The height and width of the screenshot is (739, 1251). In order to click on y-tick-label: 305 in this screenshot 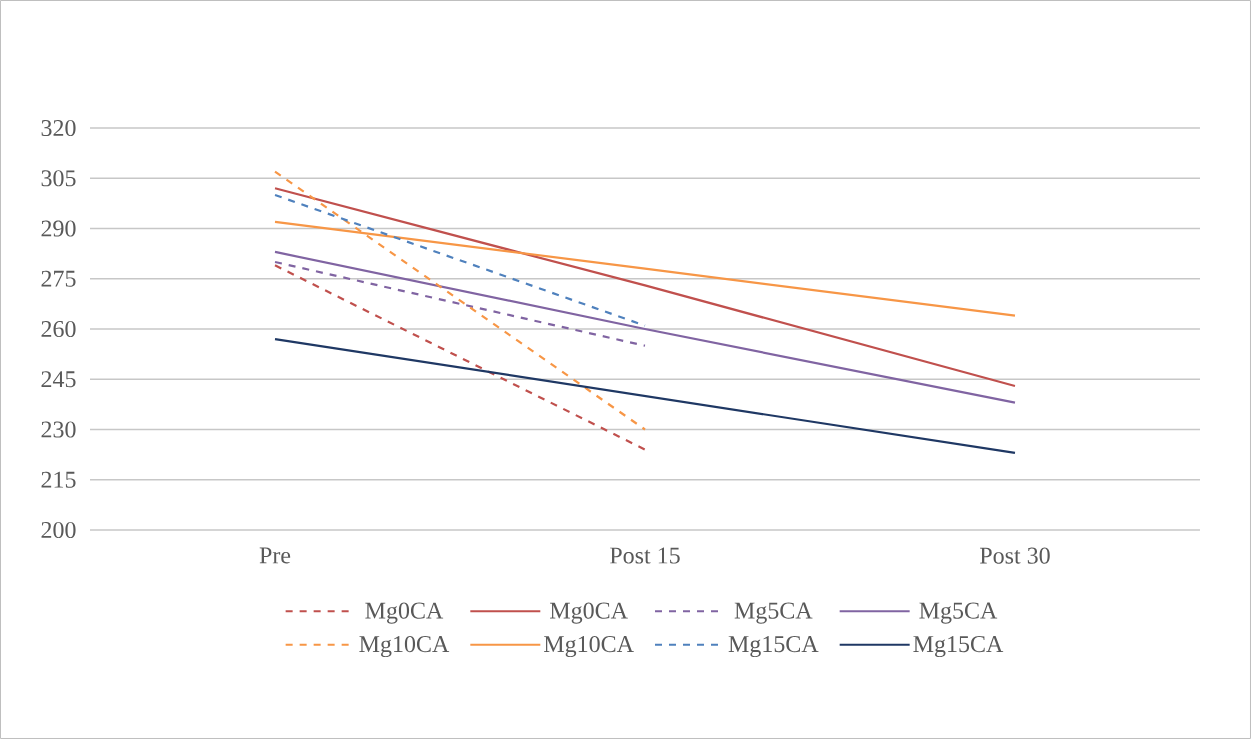, I will do `click(58, 178)`.